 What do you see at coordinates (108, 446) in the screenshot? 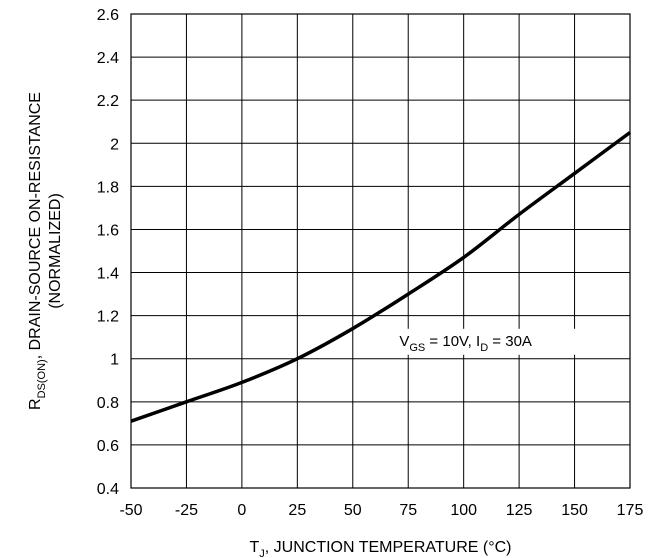
I see `y-tick-label: 0.6` at bounding box center [108, 446].